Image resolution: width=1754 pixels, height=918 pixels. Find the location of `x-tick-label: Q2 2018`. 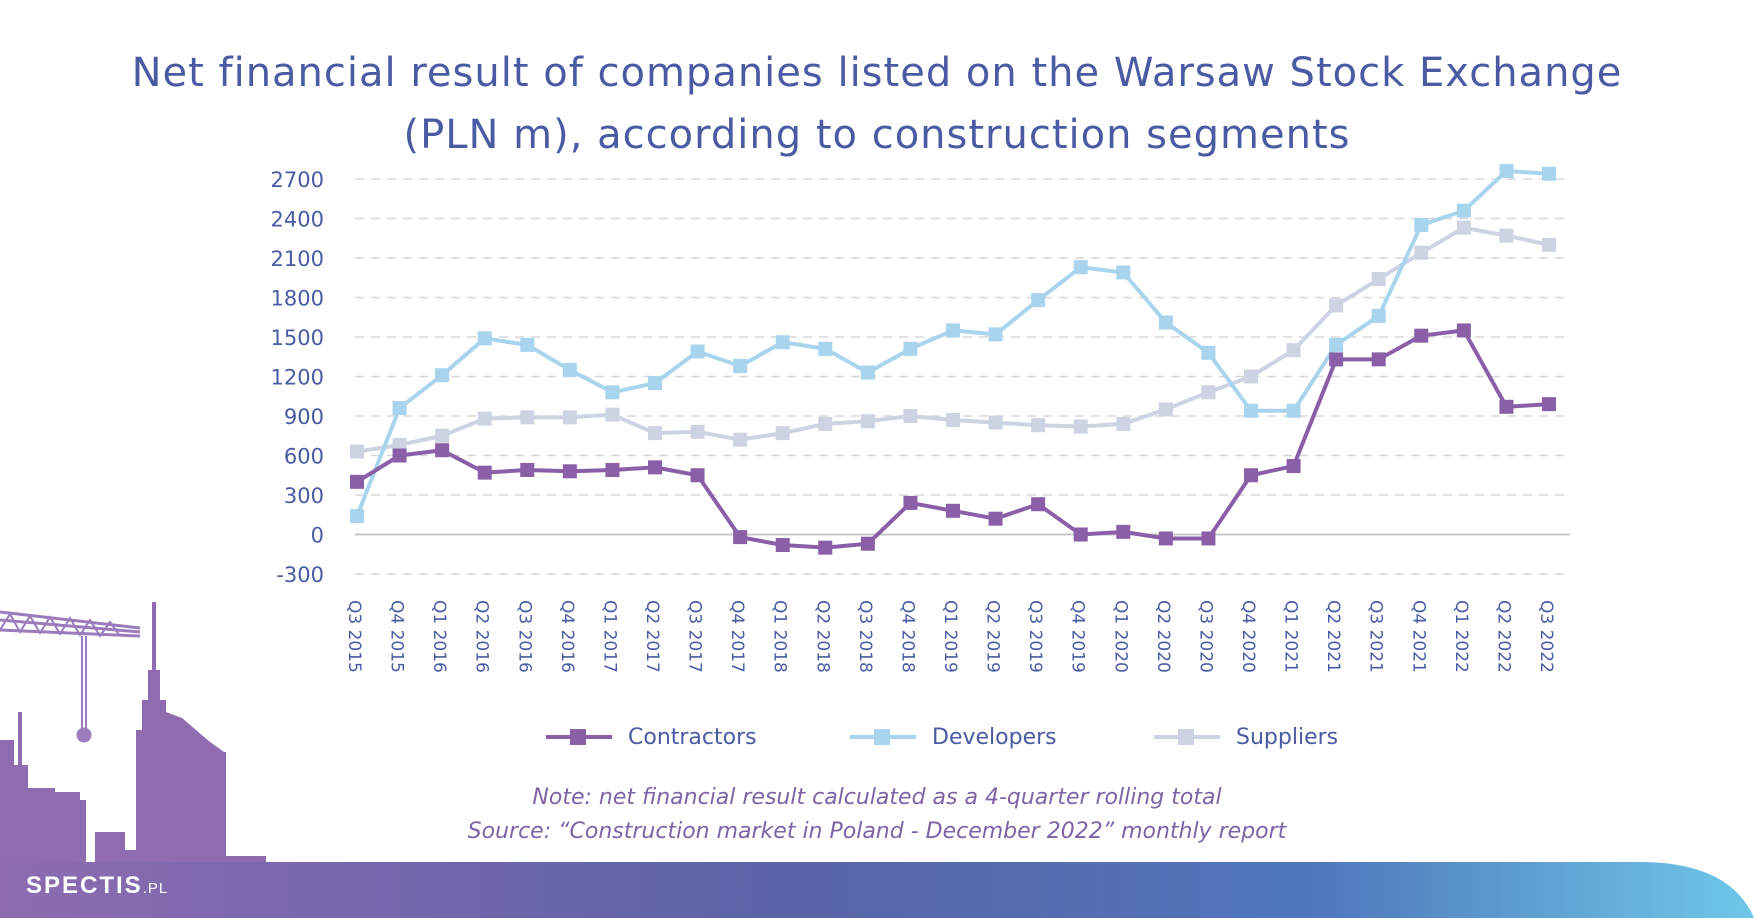

x-tick-label: Q2 2018 is located at coordinates (822, 636).